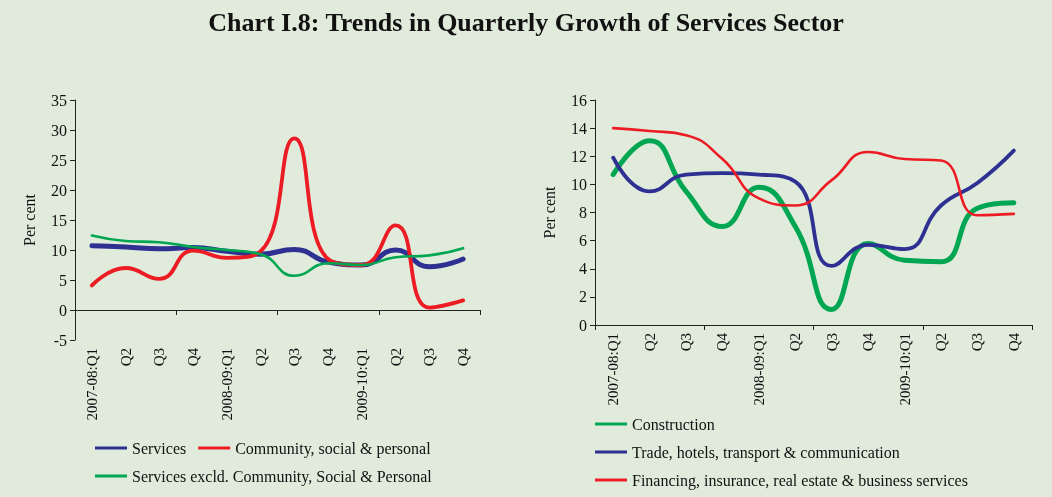 This screenshot has height=497, width=1052. What do you see at coordinates (579, 100) in the screenshot?
I see `y-tick-label: 16` at bounding box center [579, 100].